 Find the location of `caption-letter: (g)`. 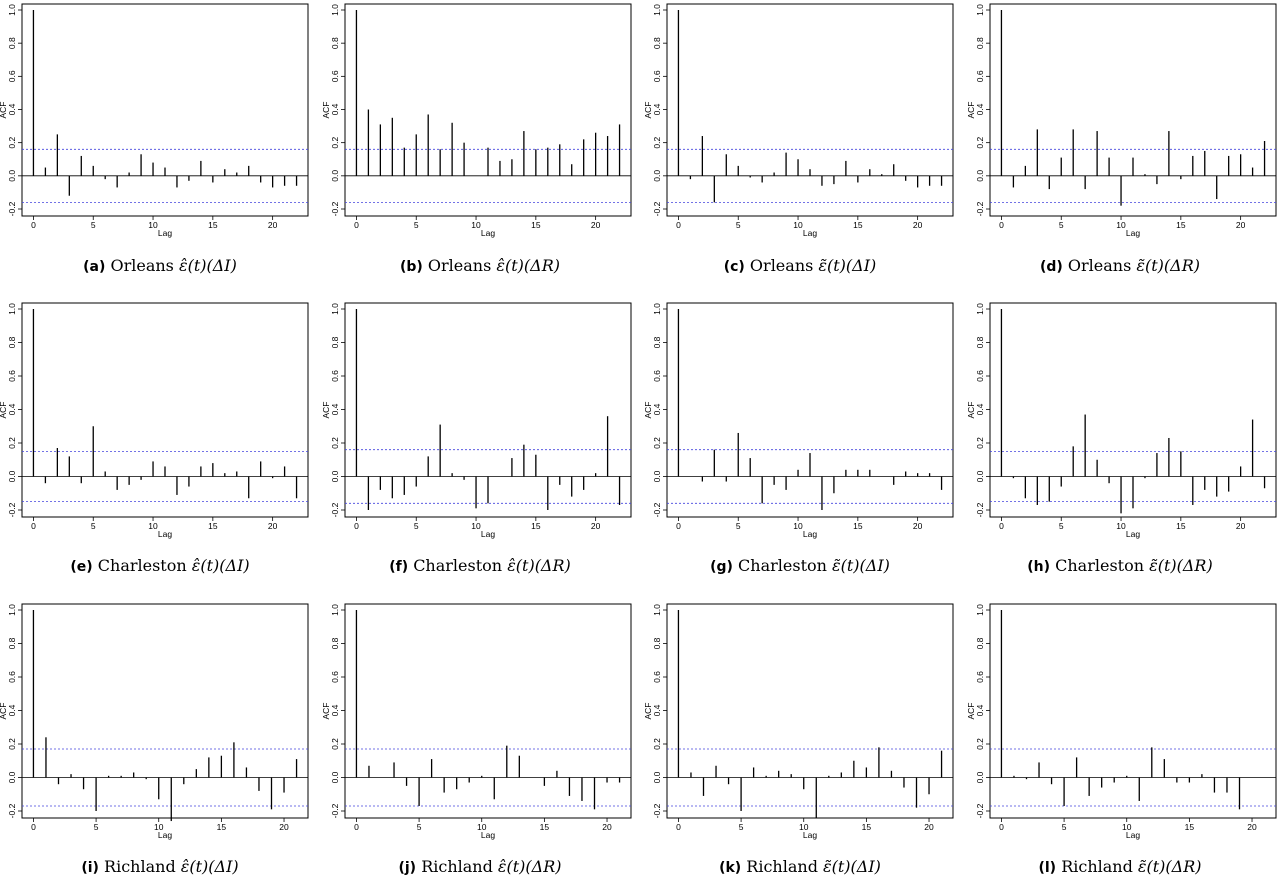

caption-letter: (g) is located at coordinates (721, 567).